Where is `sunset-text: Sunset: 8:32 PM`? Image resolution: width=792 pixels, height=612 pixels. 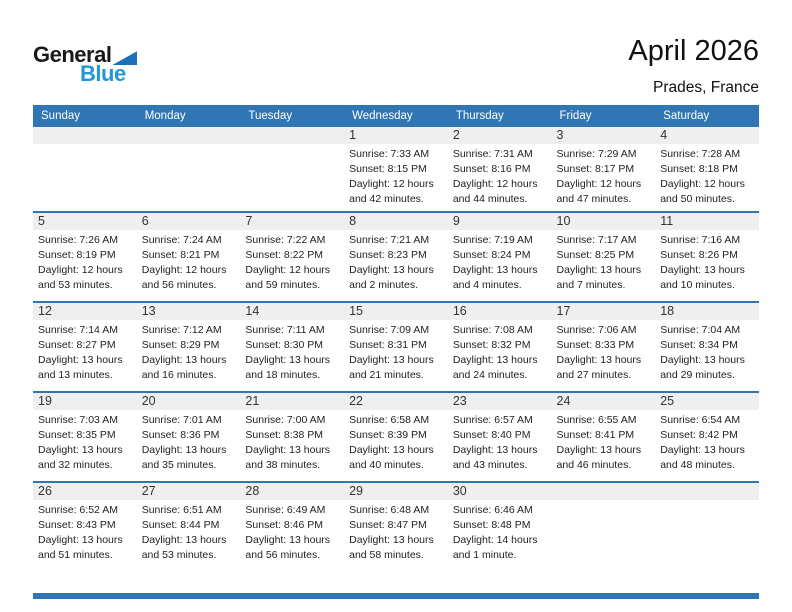 sunset-text: Sunset: 8:32 PM is located at coordinates (491, 345).